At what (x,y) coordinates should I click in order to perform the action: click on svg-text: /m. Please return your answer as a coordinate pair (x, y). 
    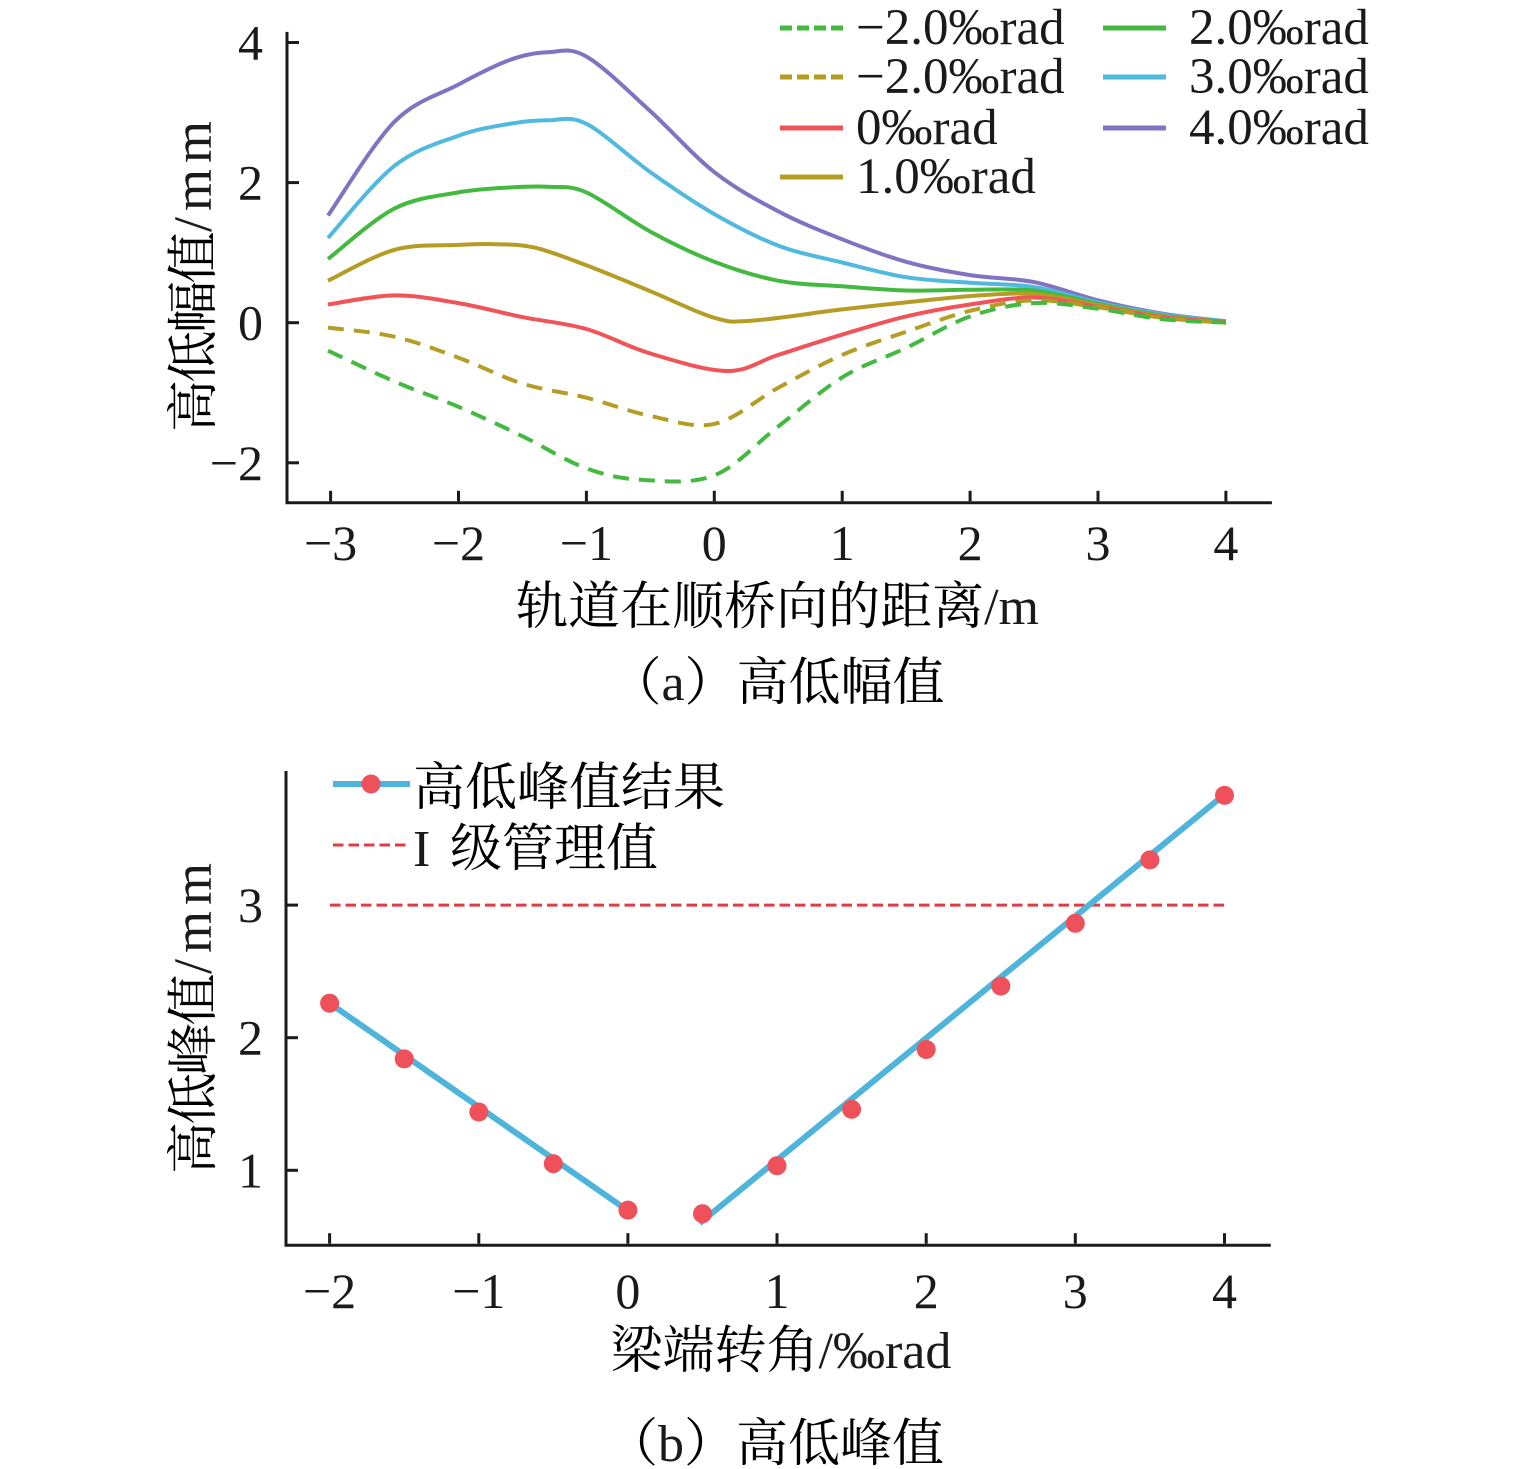
    Looking at the image, I should click on (1011, 607).